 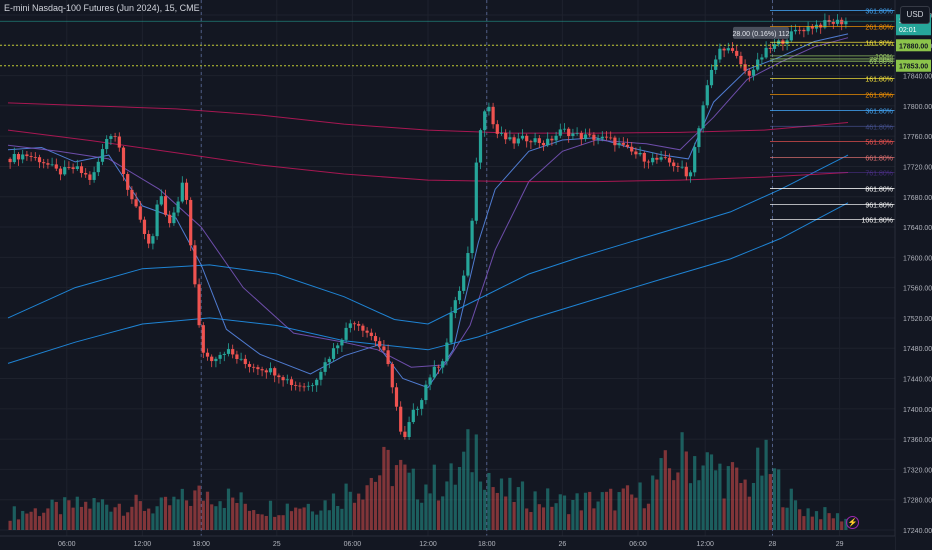 I want to click on price-tag-a-label: 17880.00, so click(x=913, y=46).